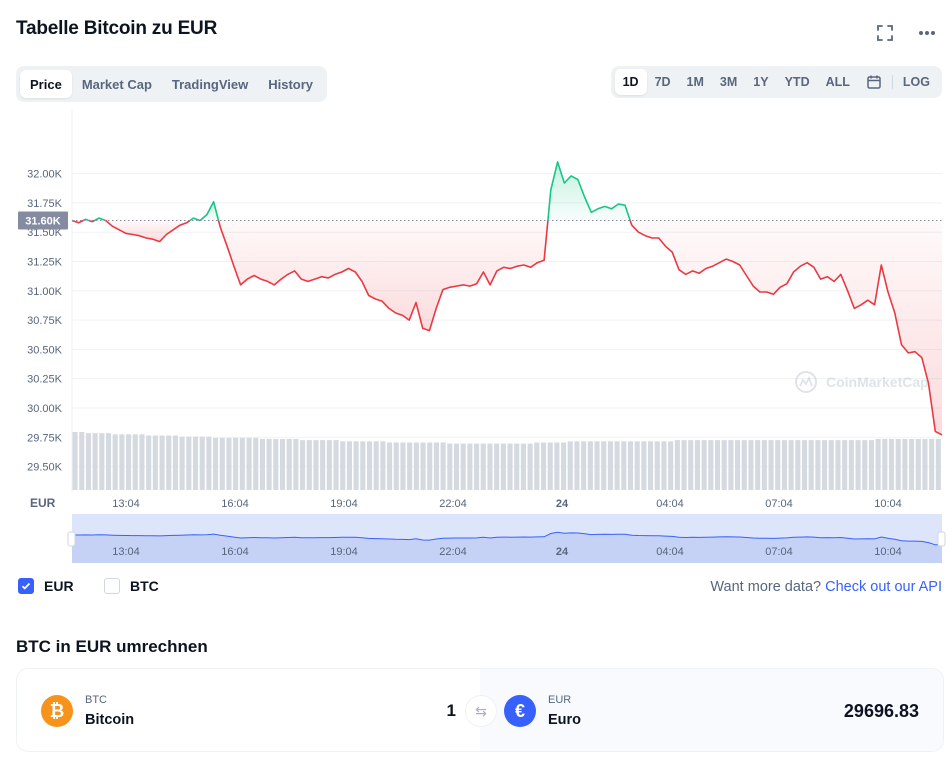  I want to click on navigator-tick-label: 10:04, so click(888, 552).